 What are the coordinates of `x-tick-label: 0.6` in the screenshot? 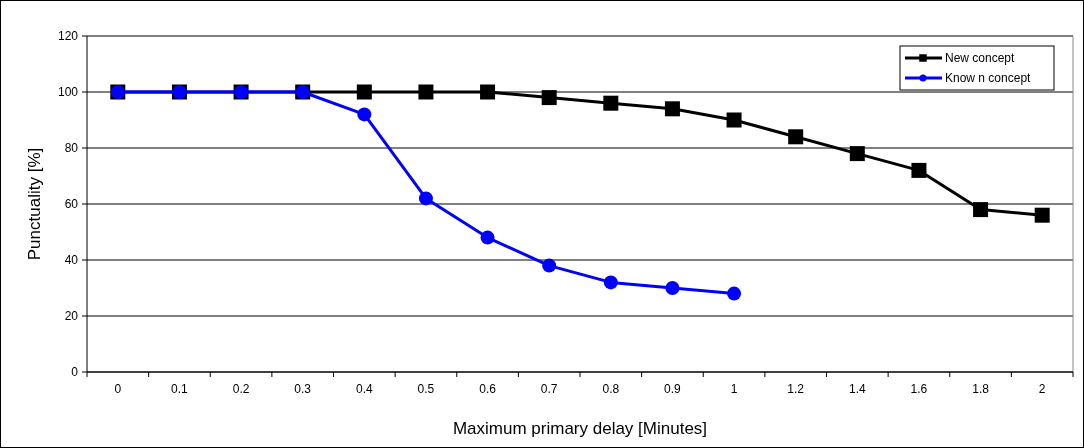 It's located at (488, 389).